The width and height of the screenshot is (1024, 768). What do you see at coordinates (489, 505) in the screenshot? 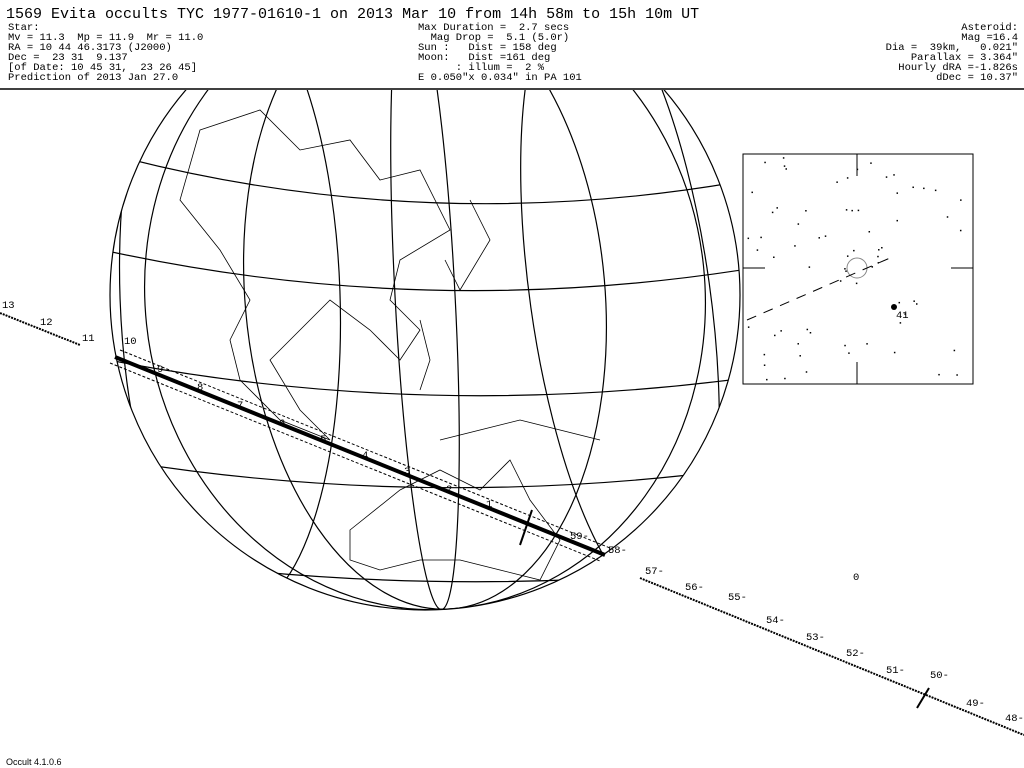
I see `track-label: 1` at bounding box center [489, 505].